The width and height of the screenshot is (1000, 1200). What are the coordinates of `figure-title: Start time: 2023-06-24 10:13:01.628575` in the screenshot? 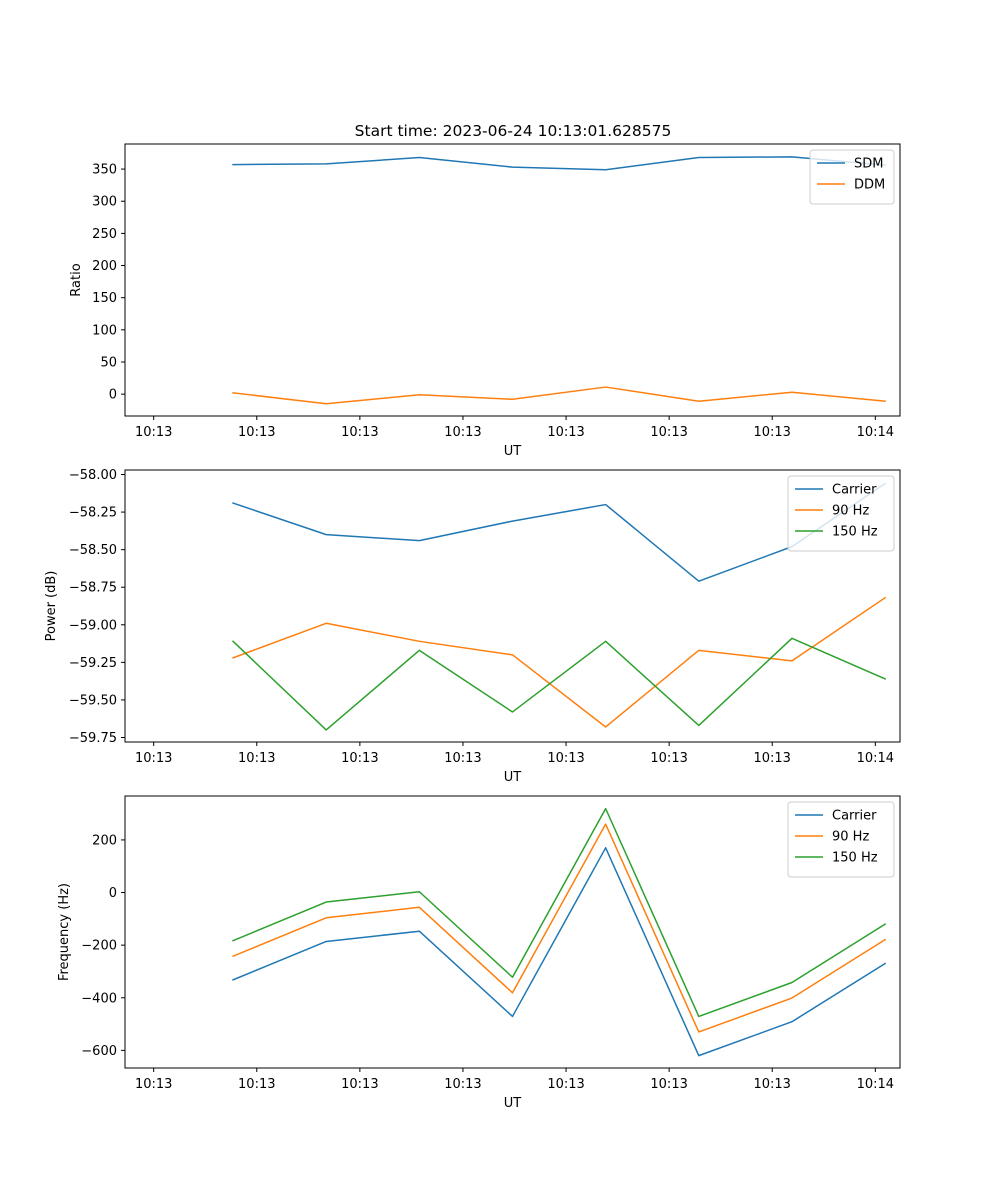 It's located at (513, 131).